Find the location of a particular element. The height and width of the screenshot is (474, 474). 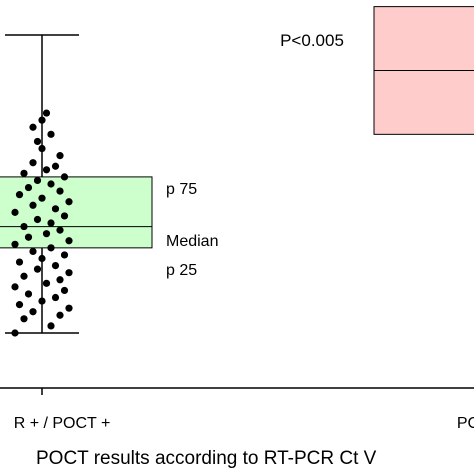

box-label-p75: p 75 is located at coordinates (181, 189).